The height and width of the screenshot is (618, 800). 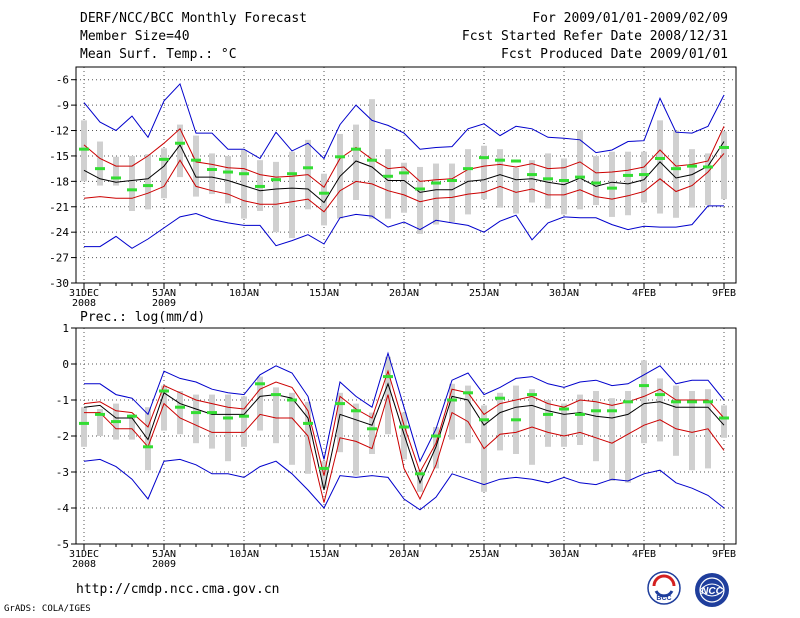 I want to click on prec-y-tick-label: -1, so click(x=62, y=400).